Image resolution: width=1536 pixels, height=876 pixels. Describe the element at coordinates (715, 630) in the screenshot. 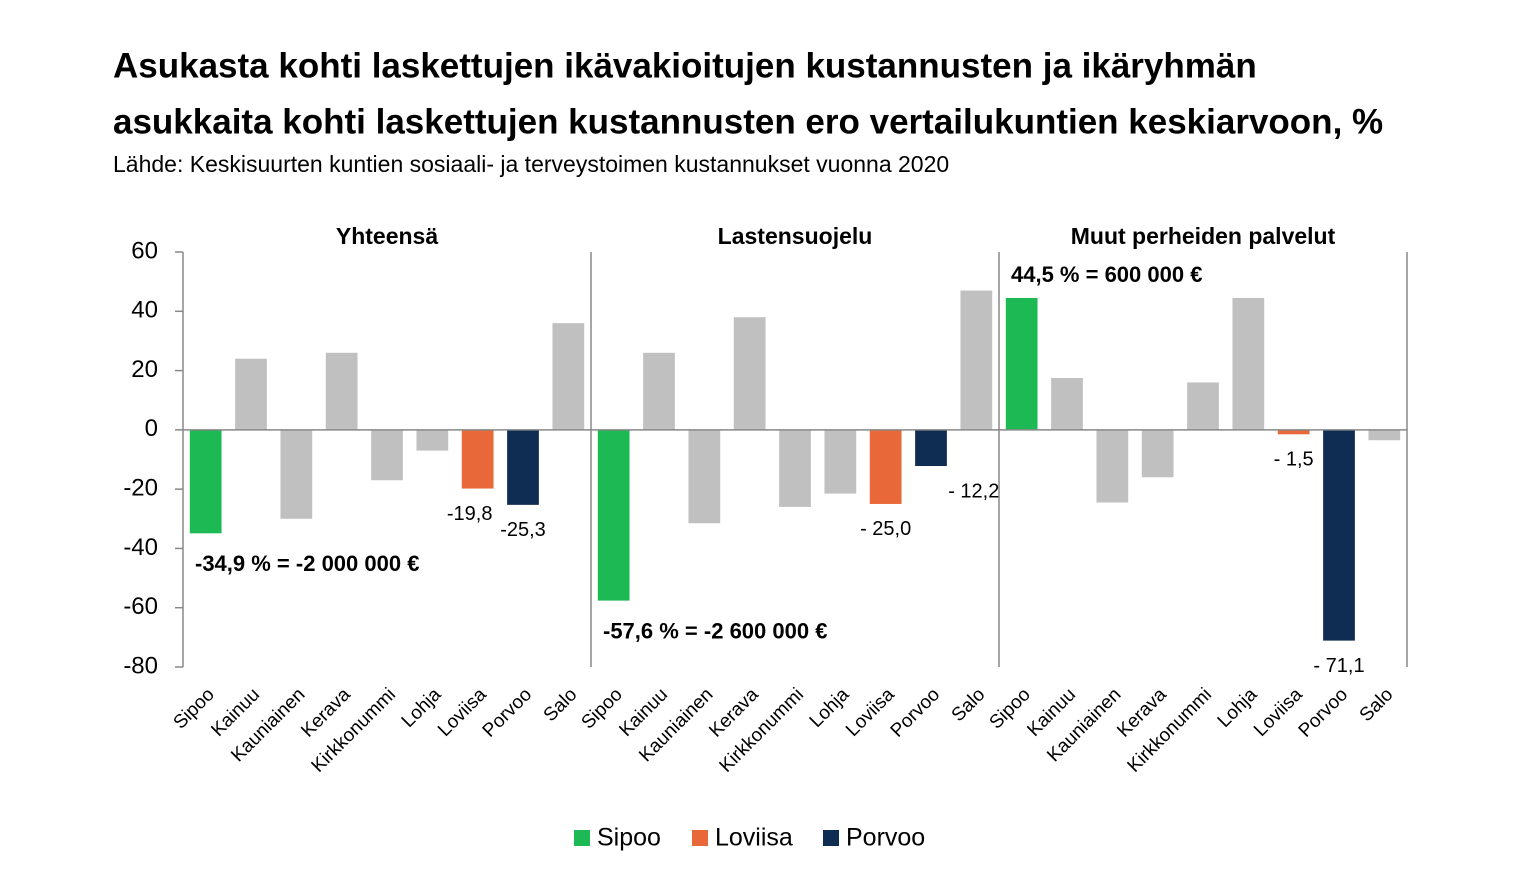

I see `annotation: -57,6 % = -2 600 000 €` at that location.